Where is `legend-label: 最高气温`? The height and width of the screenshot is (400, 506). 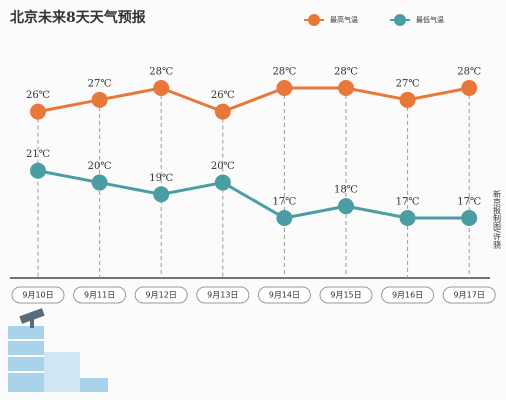
legend-label: 最高气温 is located at coordinates (344, 19).